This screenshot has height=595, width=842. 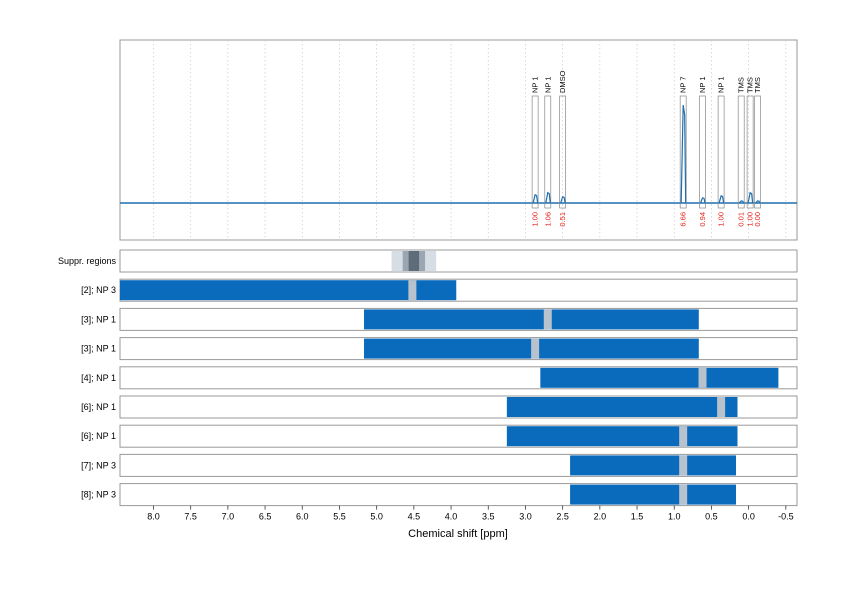 What do you see at coordinates (741, 219) in the screenshot?
I see `peak-integral-6: 0.01` at bounding box center [741, 219].